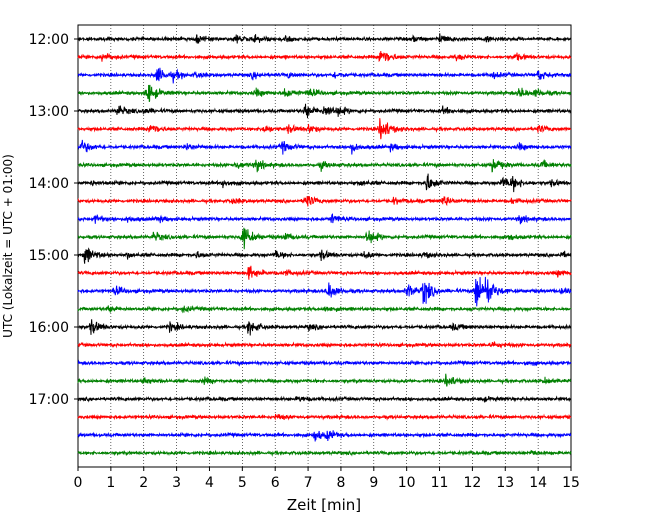 Image resolution: width=650 pixels, height=520 pixels. Describe the element at coordinates (110, 483) in the screenshot. I see `x-tick-label: 1` at that location.